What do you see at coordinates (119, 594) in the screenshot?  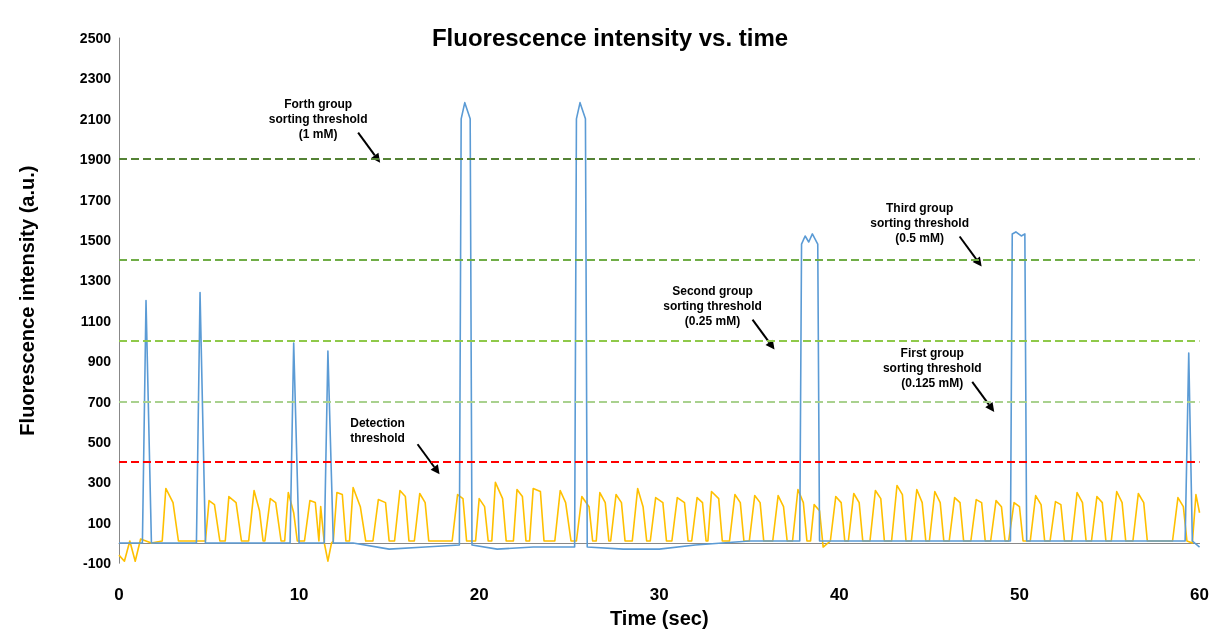 I see `x-tick-label: 0` at bounding box center [119, 594].